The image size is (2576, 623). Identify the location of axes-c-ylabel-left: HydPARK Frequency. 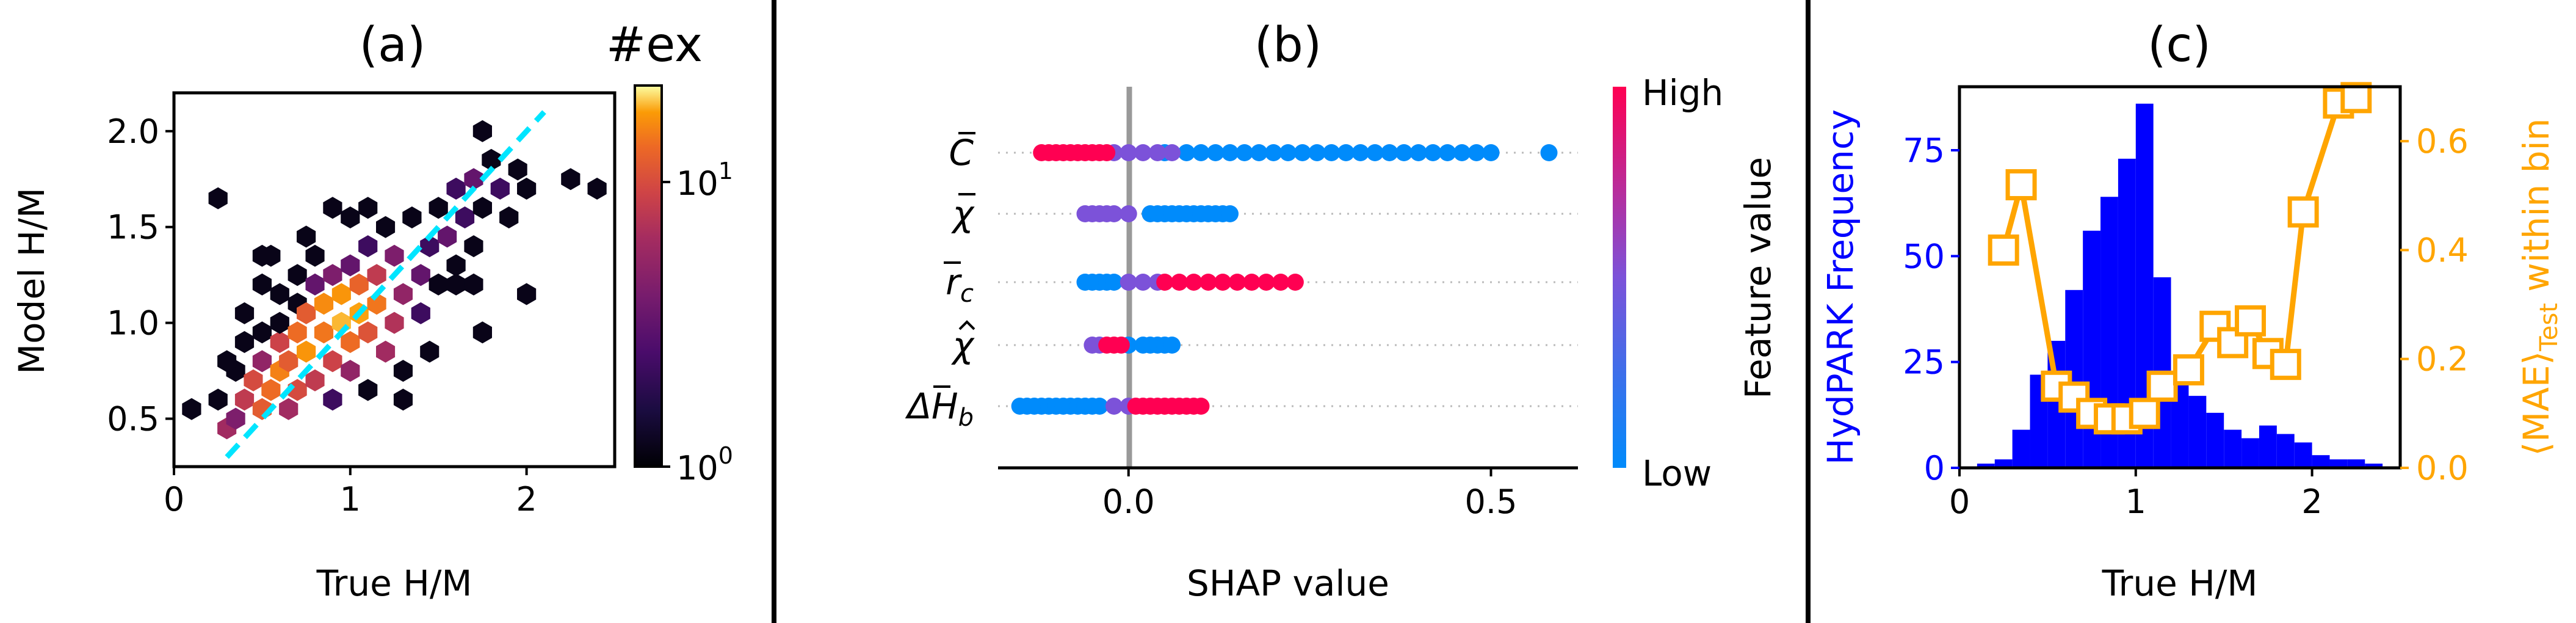
(1840, 287).